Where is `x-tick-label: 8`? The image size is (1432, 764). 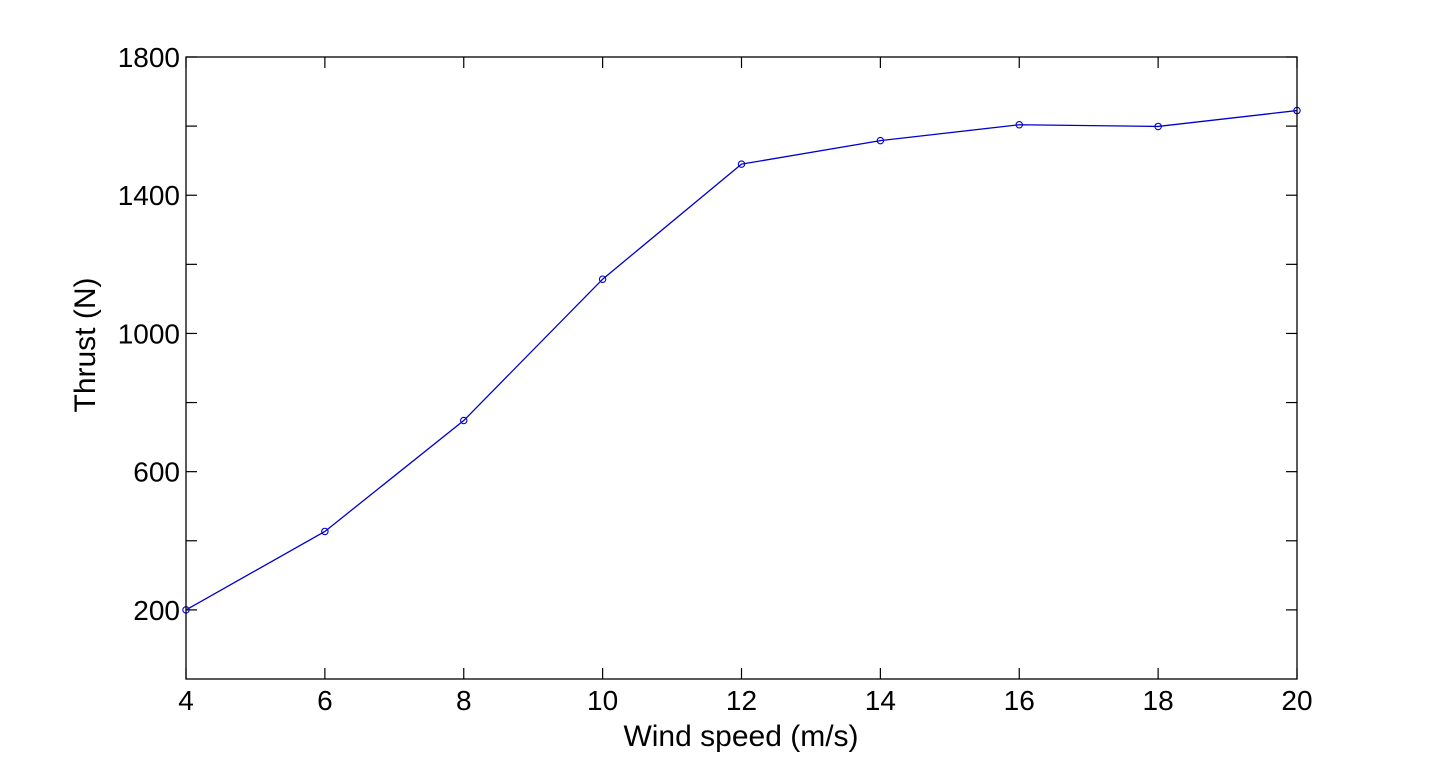
x-tick-label: 8 is located at coordinates (464, 700).